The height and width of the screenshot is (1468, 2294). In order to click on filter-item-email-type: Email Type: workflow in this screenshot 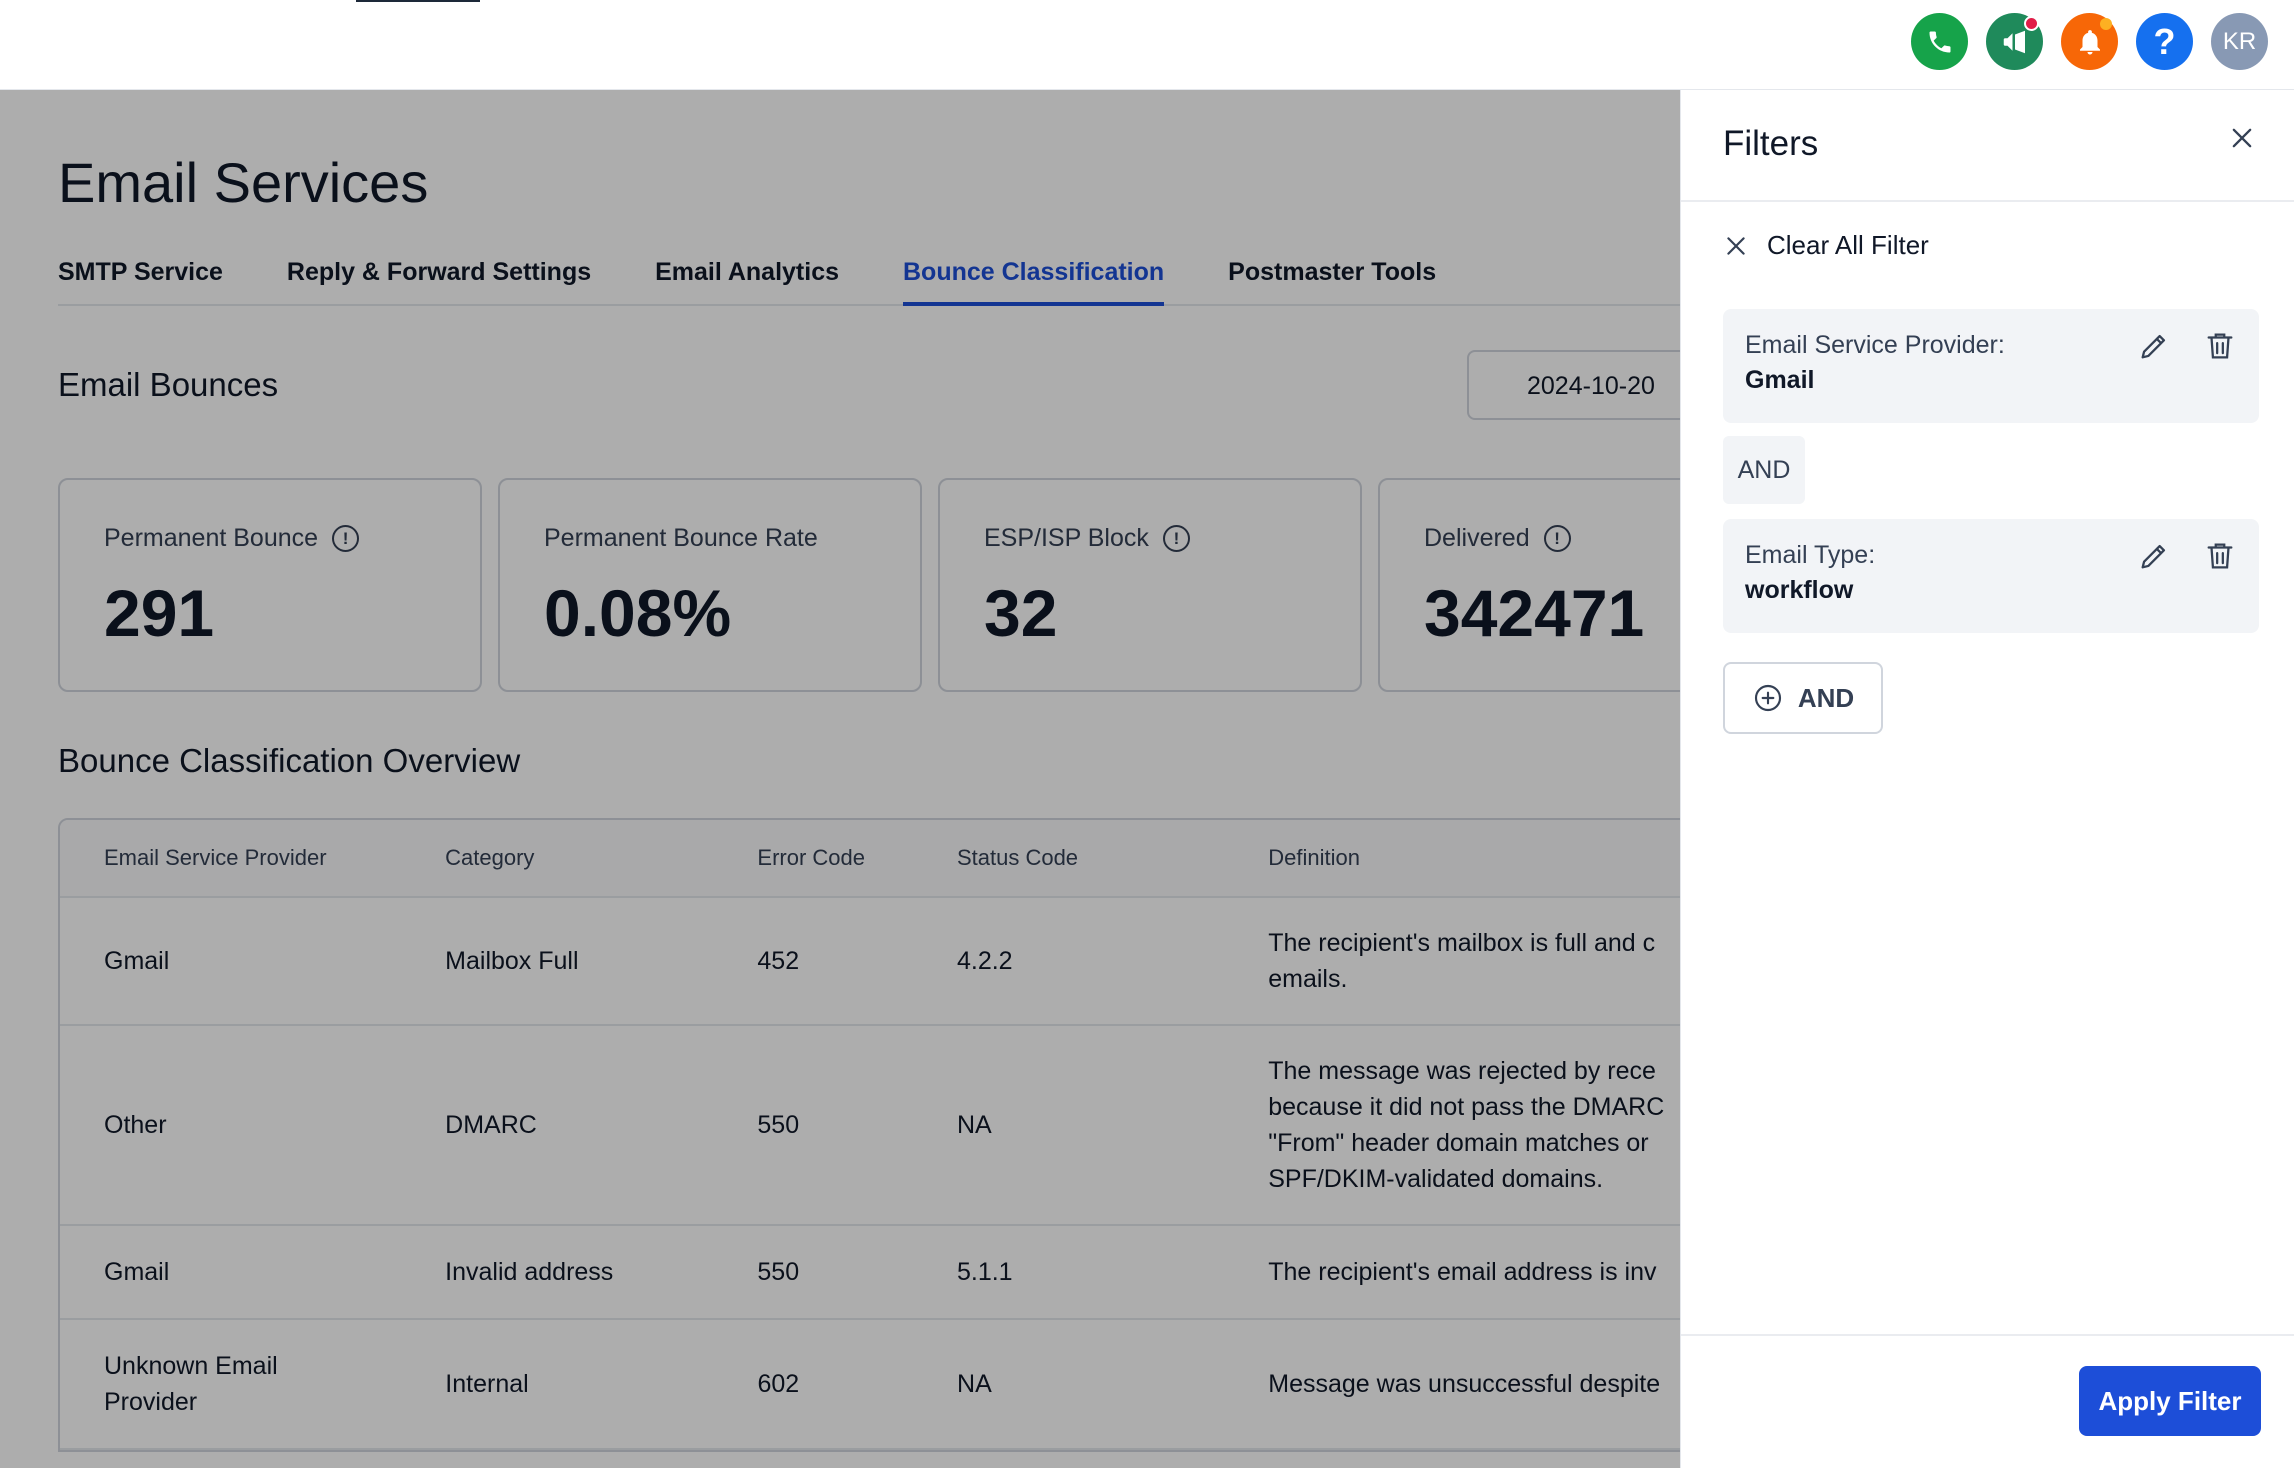, I will do `click(1991, 576)`.